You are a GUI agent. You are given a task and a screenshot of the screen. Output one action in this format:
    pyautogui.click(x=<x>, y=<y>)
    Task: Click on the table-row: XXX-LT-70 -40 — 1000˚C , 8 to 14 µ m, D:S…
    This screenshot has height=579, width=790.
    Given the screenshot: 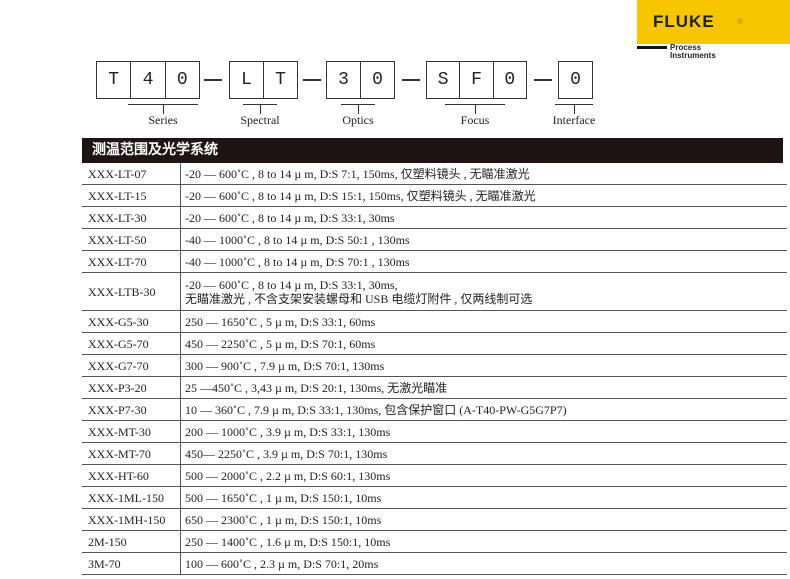 What is the action you would take?
    pyautogui.click(x=434, y=261)
    